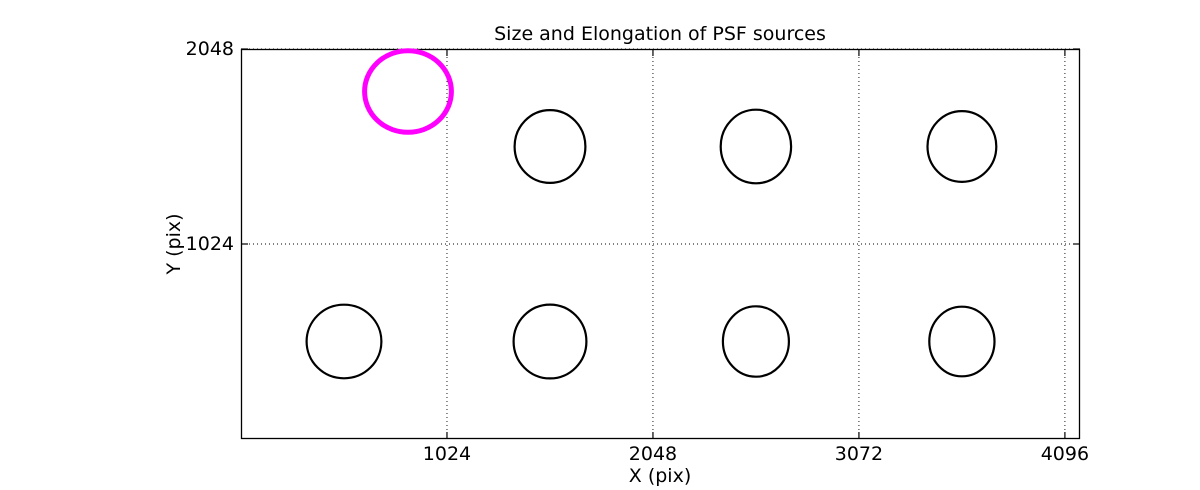  What do you see at coordinates (653, 454) in the screenshot?
I see `x-tick-label: 2048` at bounding box center [653, 454].